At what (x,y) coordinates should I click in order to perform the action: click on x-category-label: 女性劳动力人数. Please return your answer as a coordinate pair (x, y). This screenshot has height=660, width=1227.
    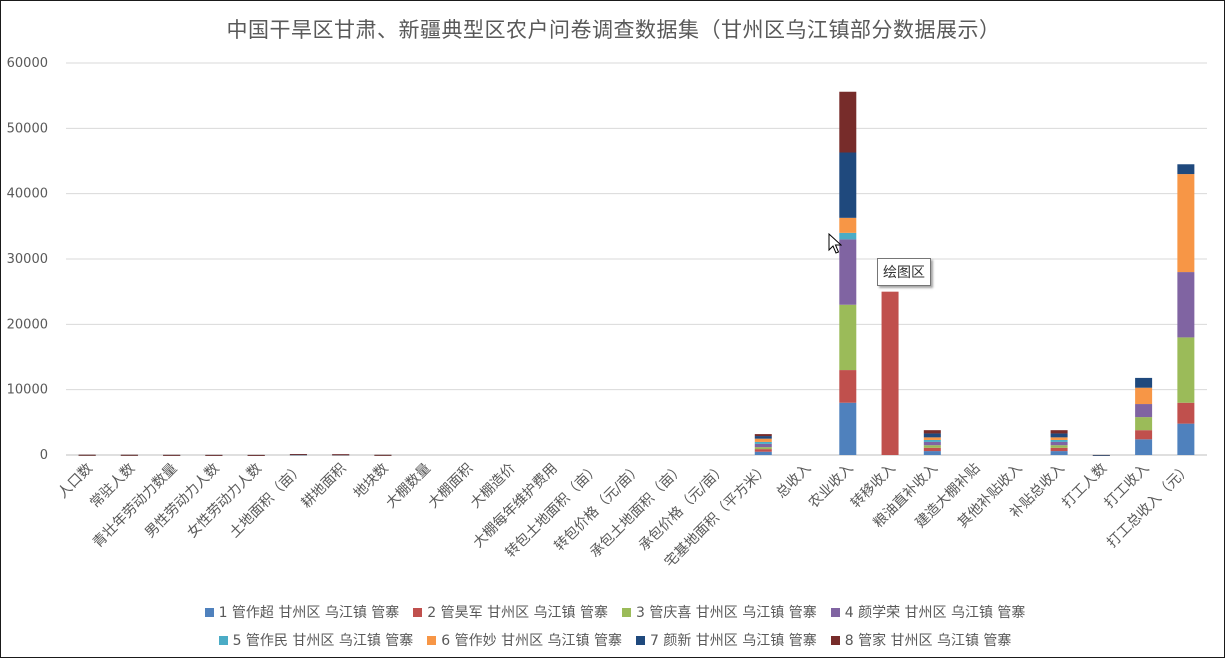
    Looking at the image, I should click on (224, 500).